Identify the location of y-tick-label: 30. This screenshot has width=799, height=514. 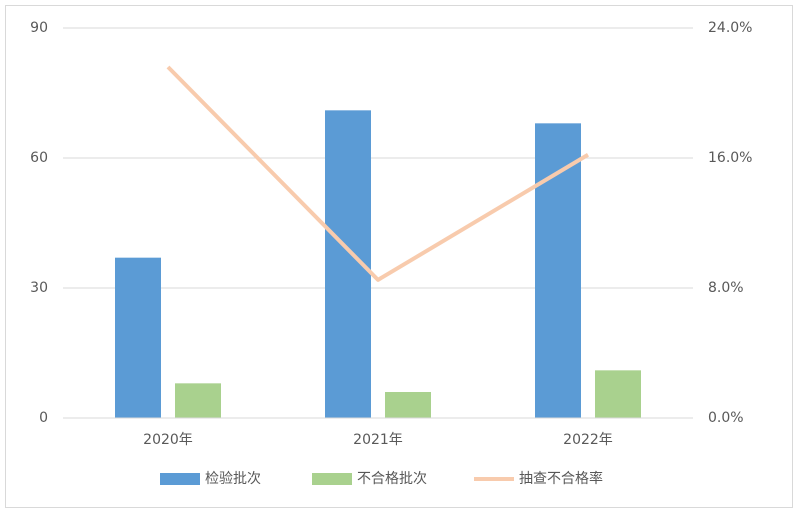
(39, 288).